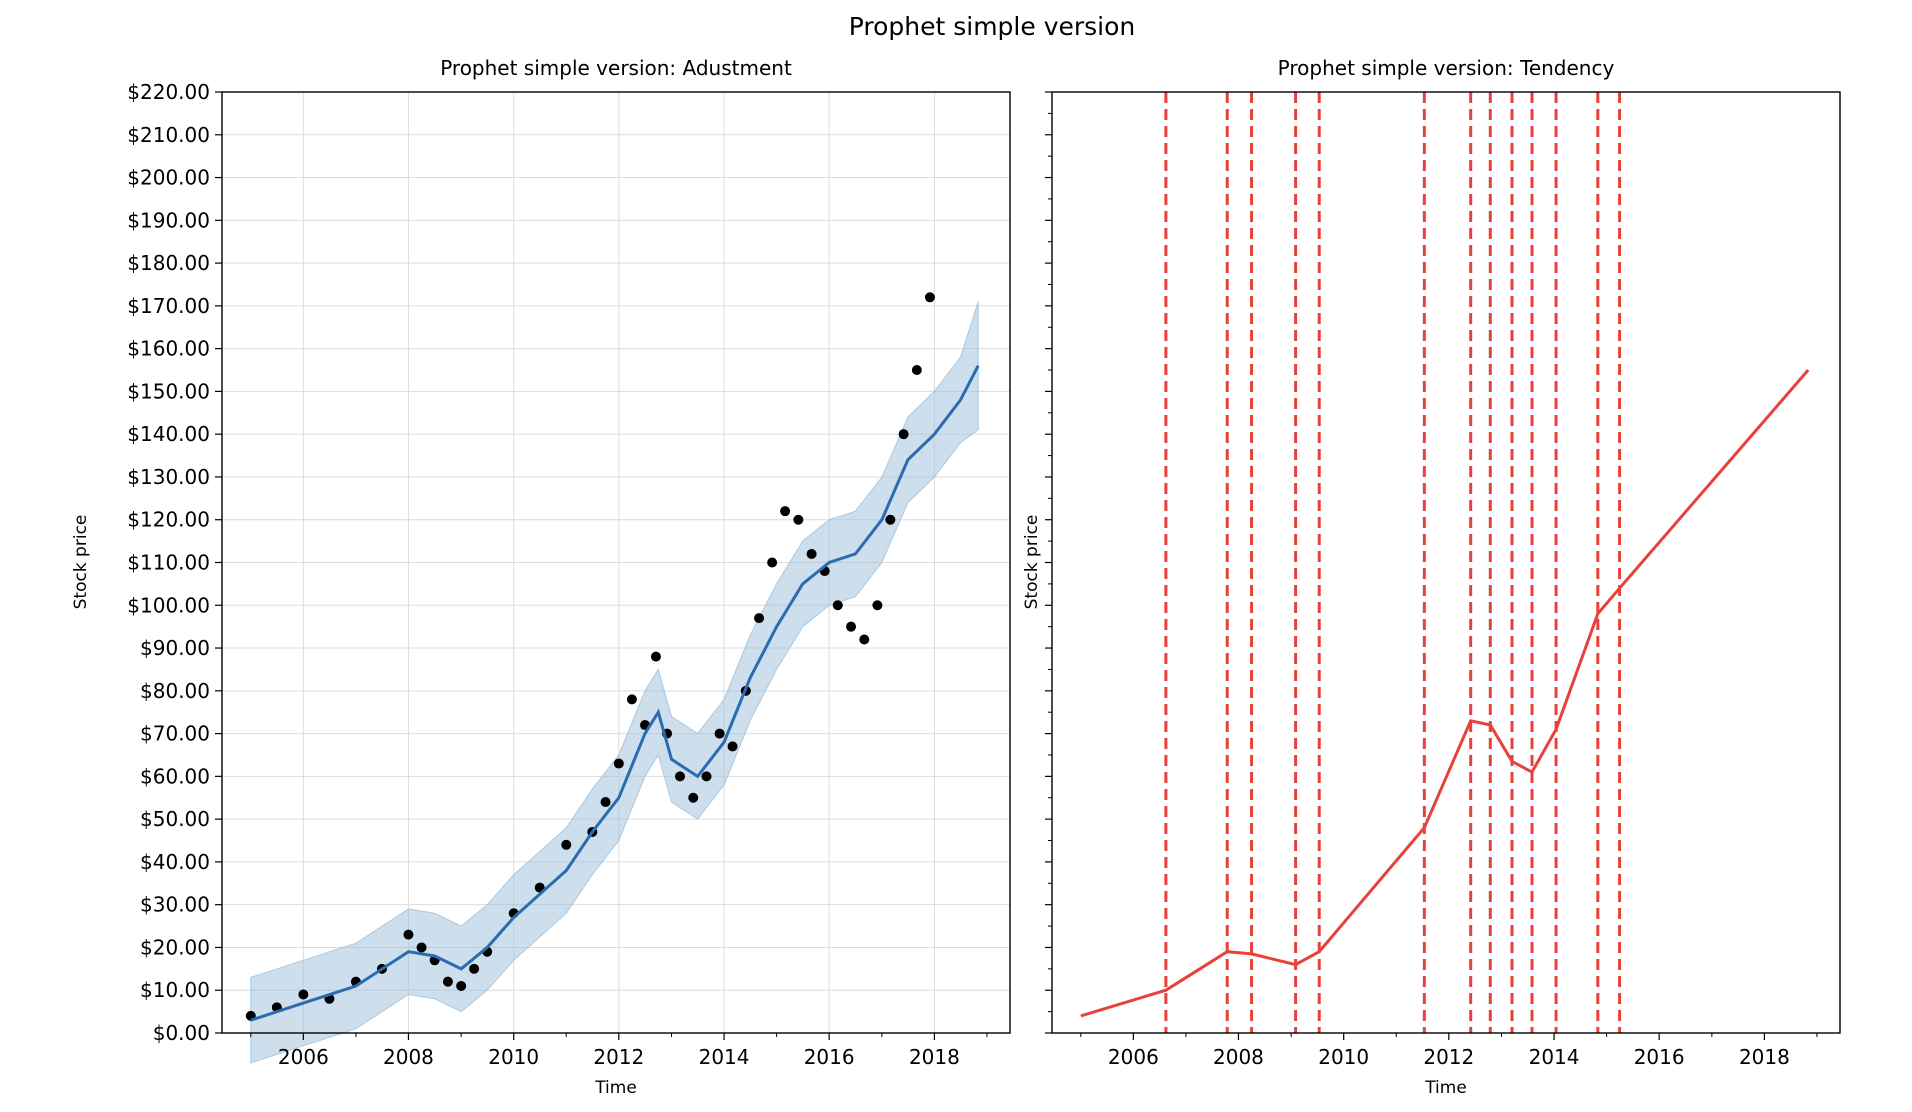 This screenshot has height=1112, width=1912. What do you see at coordinates (175, 691) in the screenshot?
I see `adjustment-y-tick-label: $80.00` at bounding box center [175, 691].